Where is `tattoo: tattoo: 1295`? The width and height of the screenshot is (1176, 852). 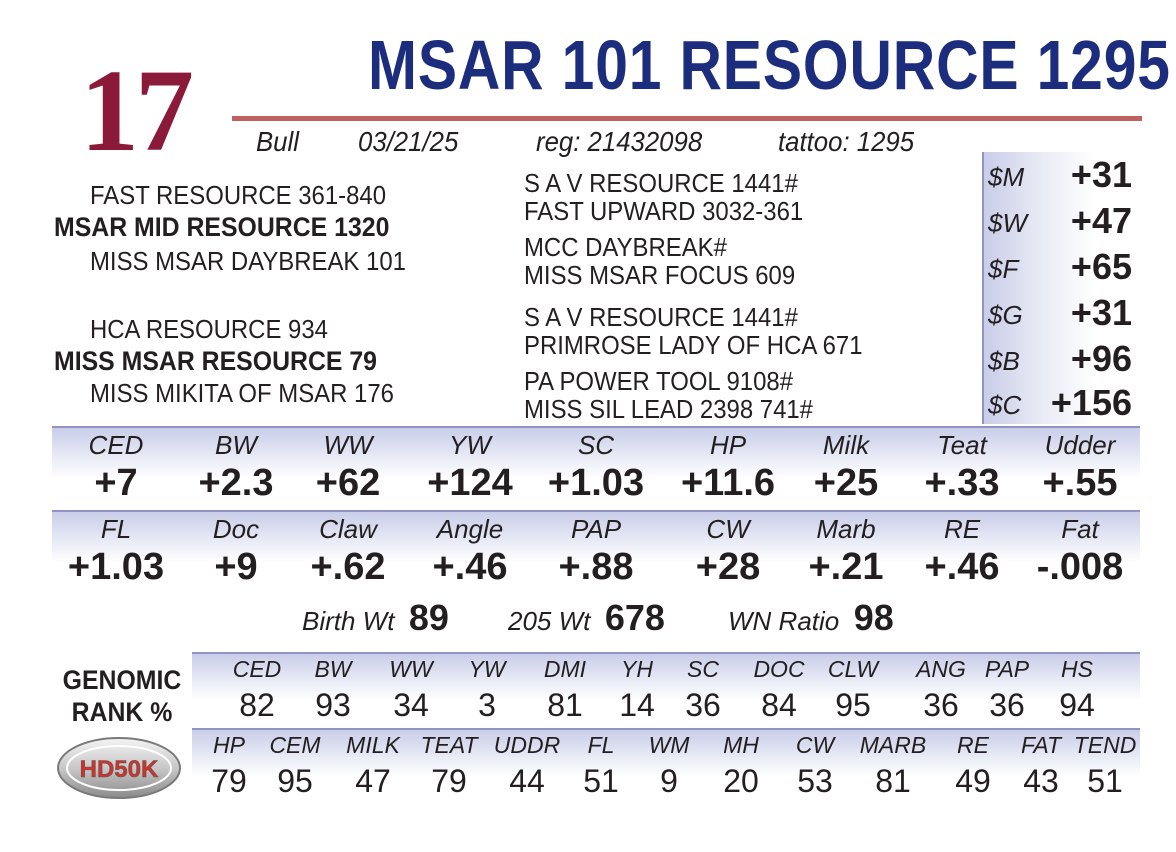
tattoo: tattoo: 1295 is located at coordinates (846, 141).